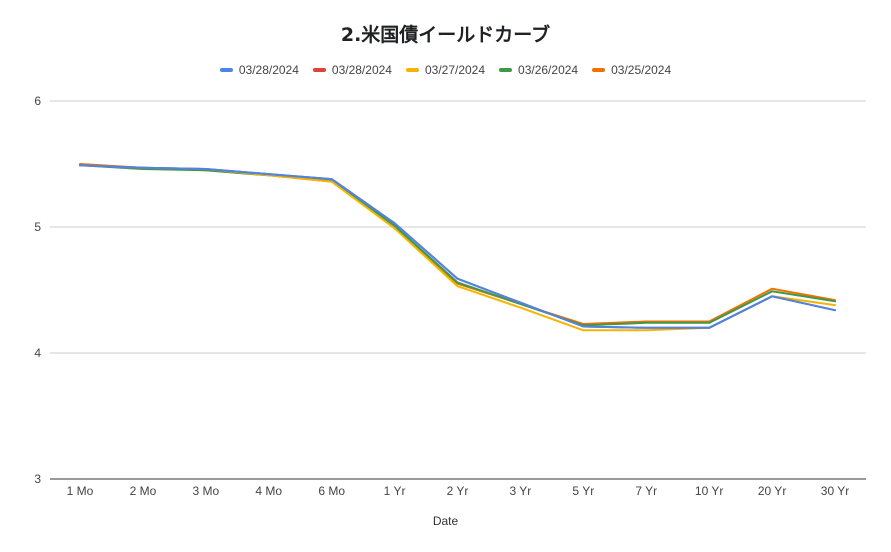  What do you see at coordinates (37, 353) in the screenshot?
I see `y-tick-label: 4` at bounding box center [37, 353].